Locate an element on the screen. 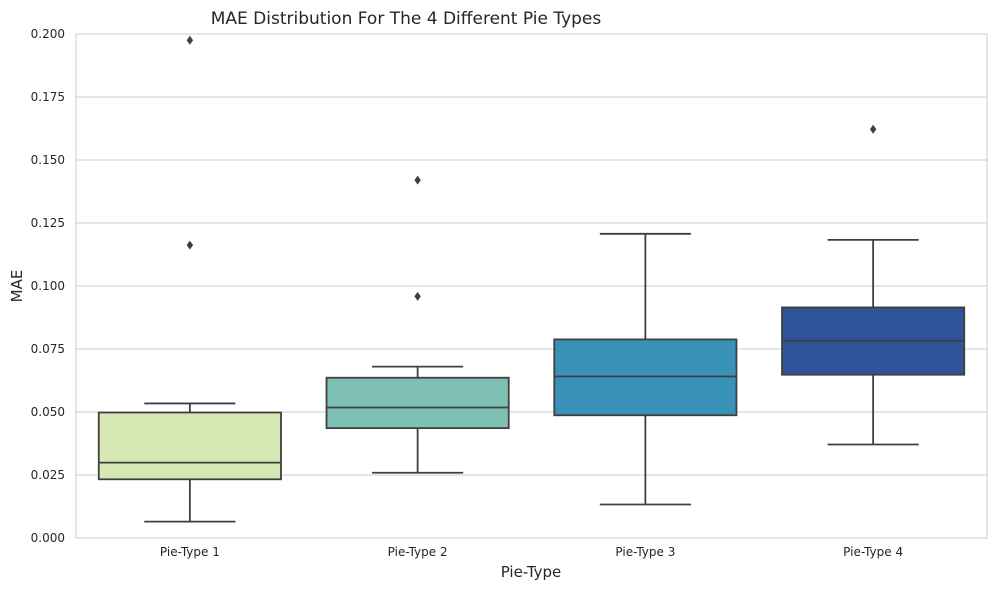 This screenshot has width=997, height=590. y-axis-label: MAE is located at coordinates (17, 286).